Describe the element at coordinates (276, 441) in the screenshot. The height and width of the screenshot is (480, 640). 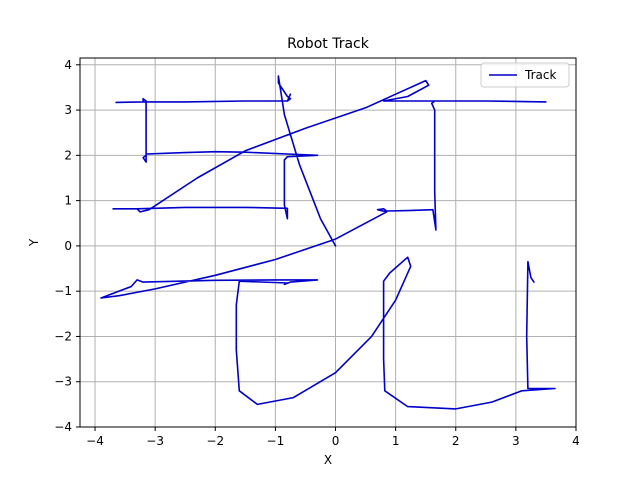
I see `x-tick-label: −1` at that location.